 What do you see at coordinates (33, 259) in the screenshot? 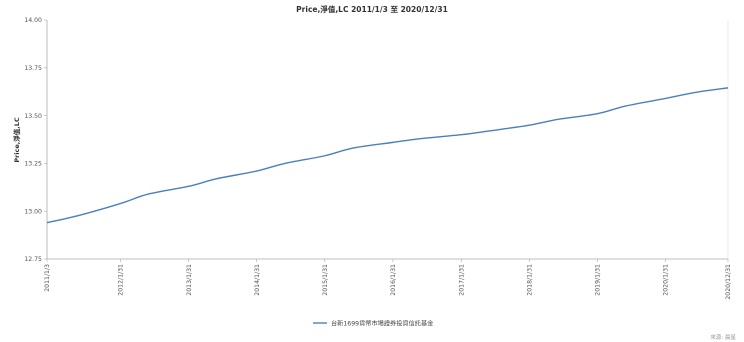
I see `y-tick-label: 12.75` at bounding box center [33, 259].